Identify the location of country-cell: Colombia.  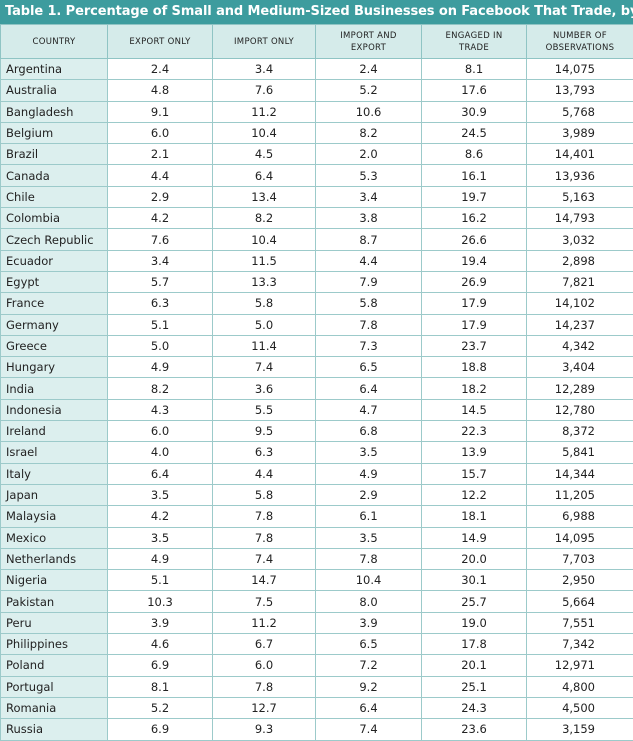
(54, 218).